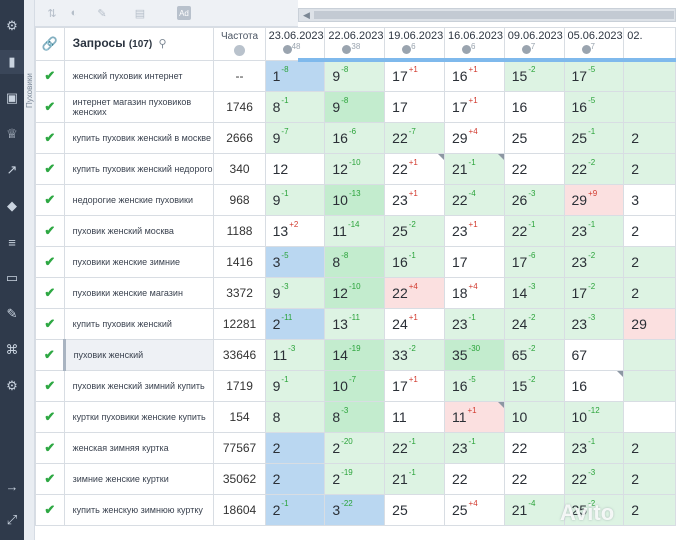  I want to click on position-cell: 18+4, so click(474, 293).